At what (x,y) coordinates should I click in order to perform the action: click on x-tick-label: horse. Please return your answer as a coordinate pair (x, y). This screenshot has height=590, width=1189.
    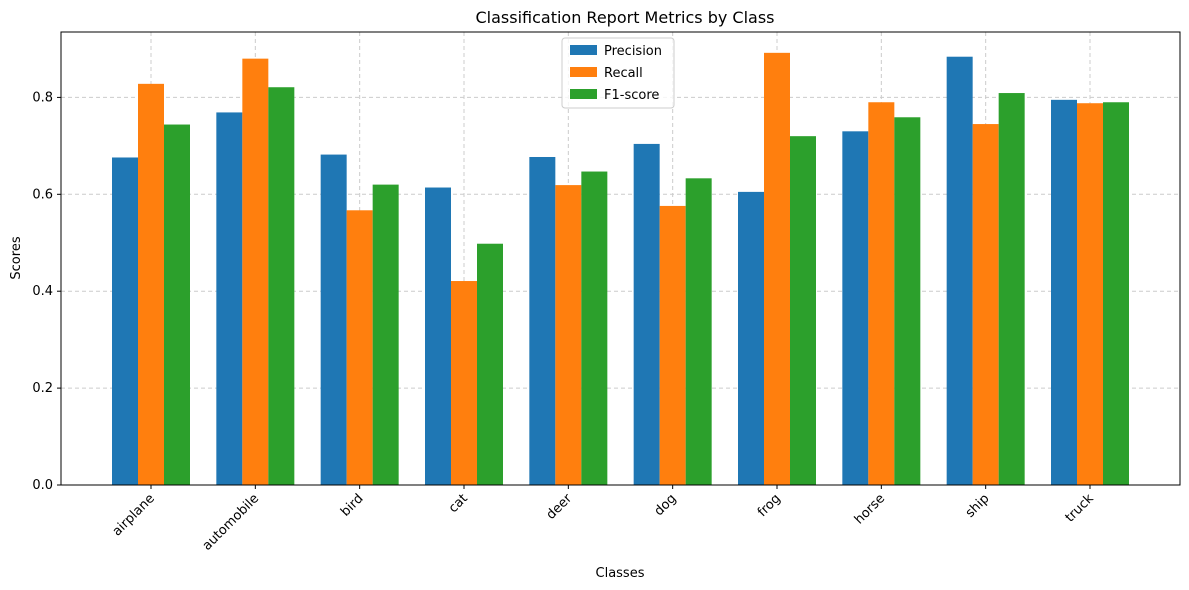
    Looking at the image, I should click on (870, 509).